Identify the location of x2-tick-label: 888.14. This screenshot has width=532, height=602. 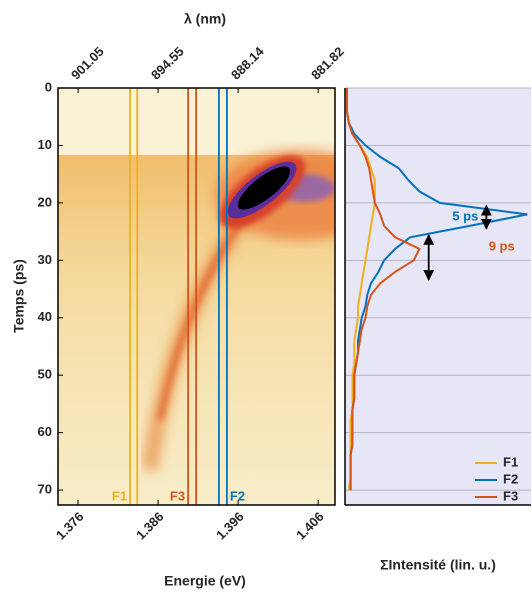
(247, 62).